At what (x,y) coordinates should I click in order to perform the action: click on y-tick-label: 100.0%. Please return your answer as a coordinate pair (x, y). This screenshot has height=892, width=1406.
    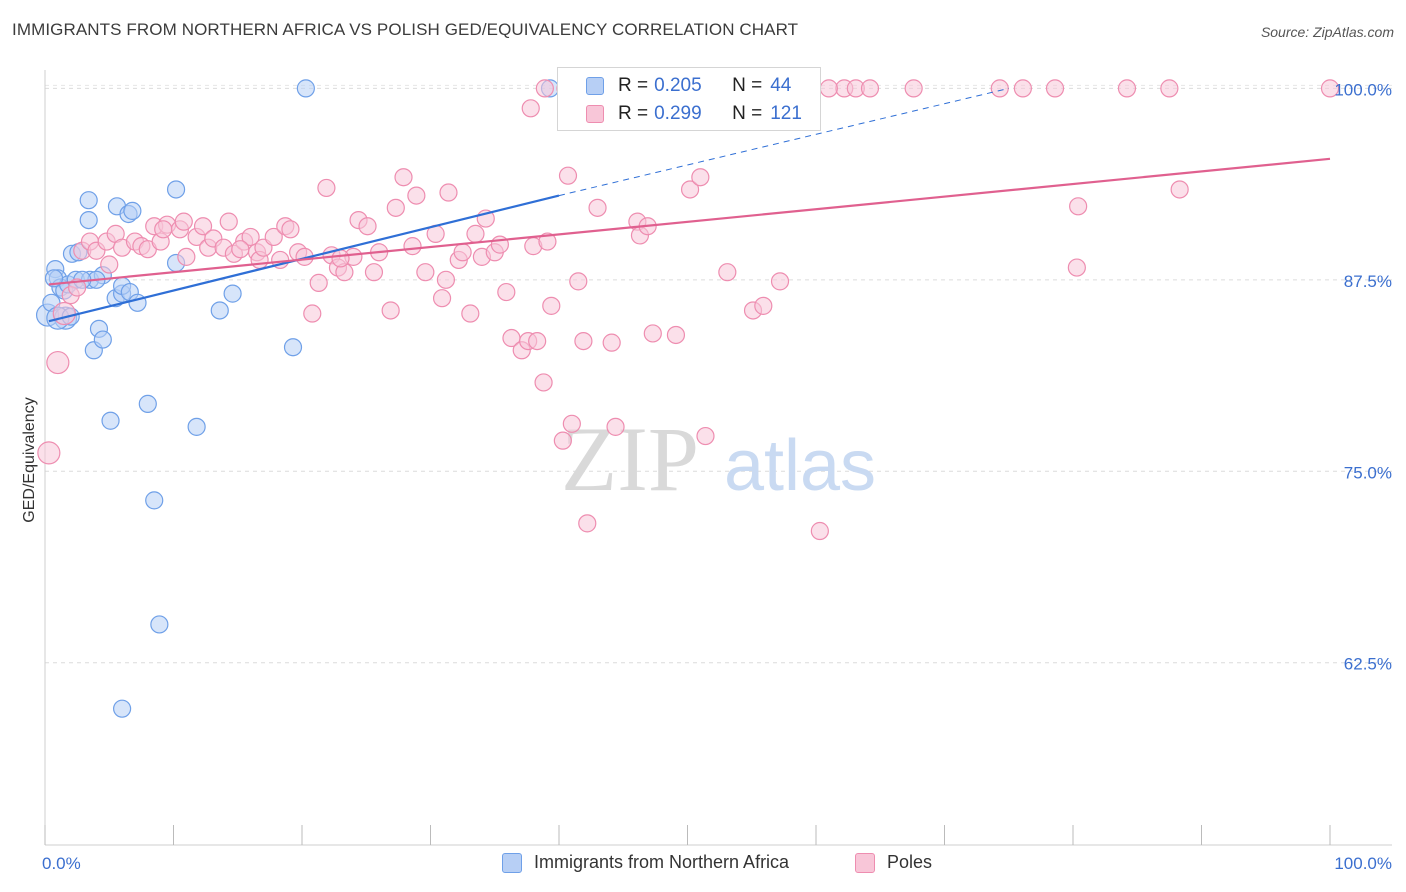
    Looking at the image, I should click on (1363, 89).